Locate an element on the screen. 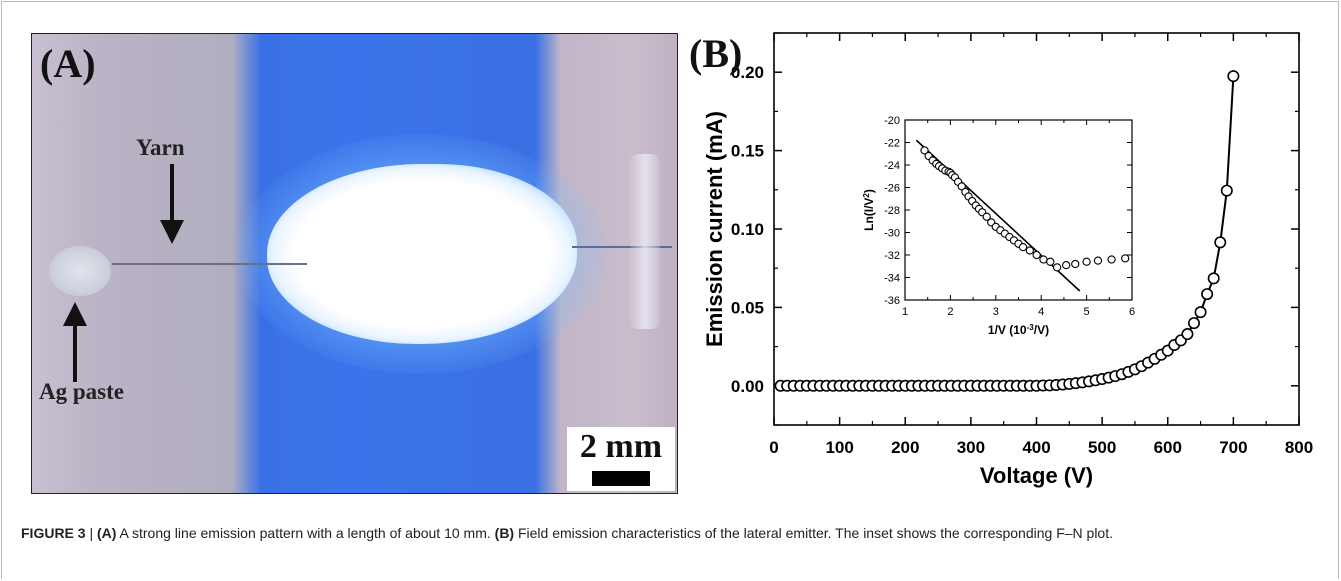 This screenshot has height=581, width=1341. inset-y-tick-label: -20 is located at coordinates (892, 121).